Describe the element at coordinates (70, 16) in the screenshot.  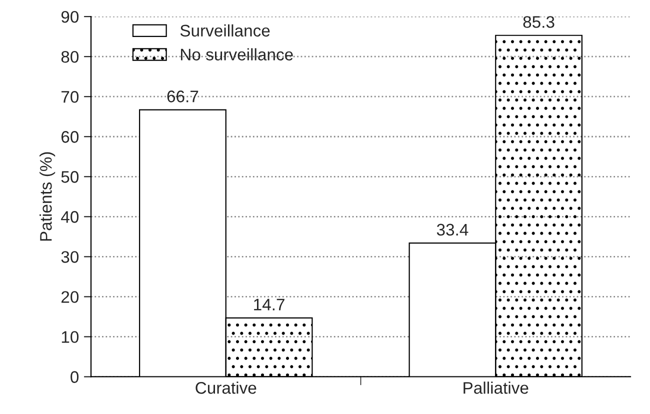
I see `y-tick-label: 90` at that location.